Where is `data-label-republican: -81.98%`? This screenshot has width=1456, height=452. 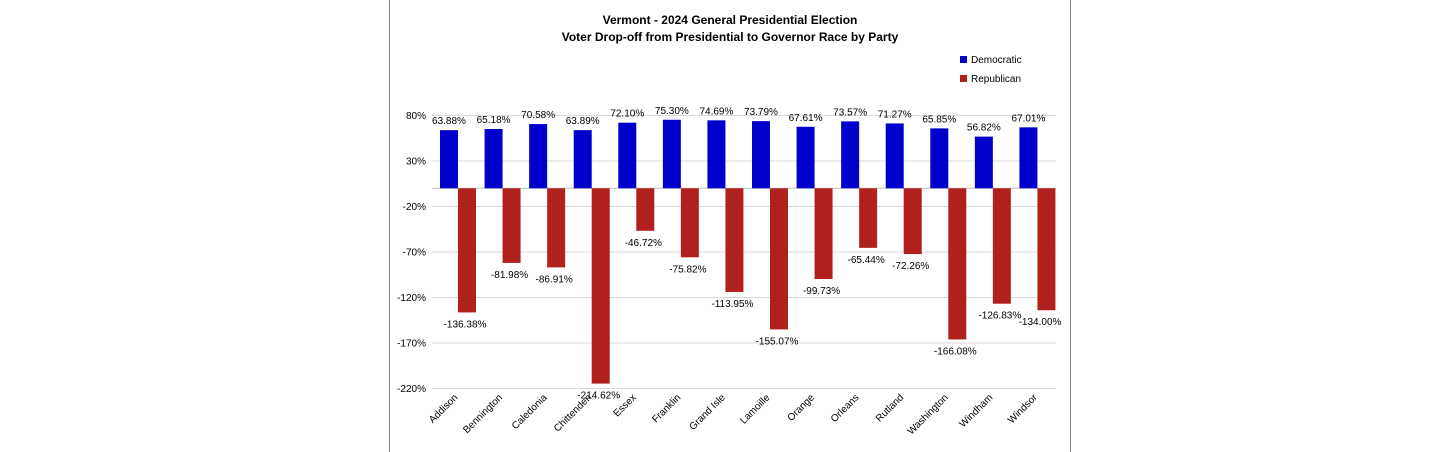
data-label-republican: -81.98% is located at coordinates (509, 275).